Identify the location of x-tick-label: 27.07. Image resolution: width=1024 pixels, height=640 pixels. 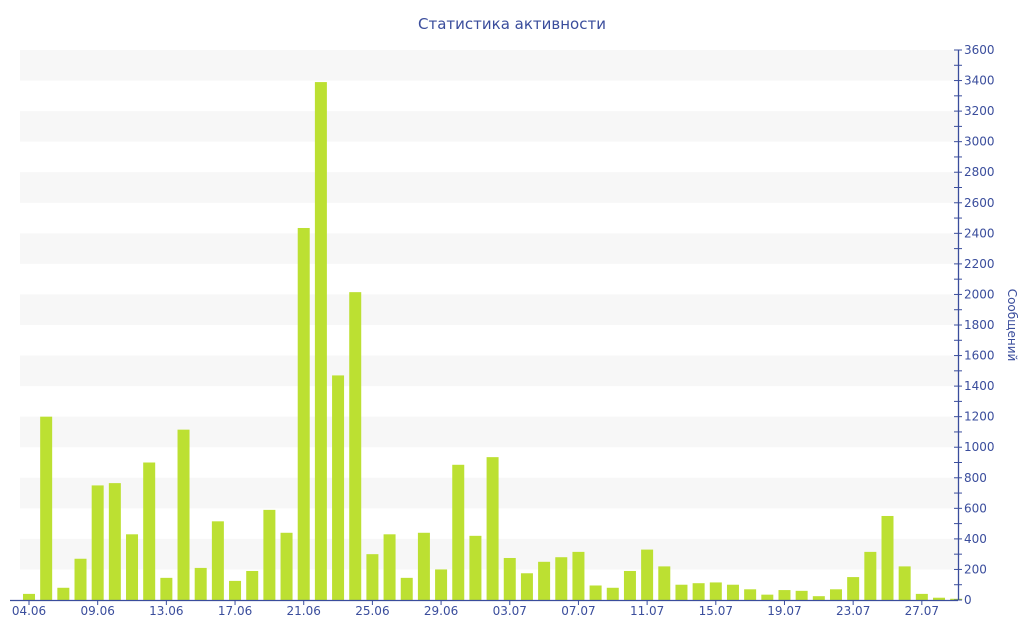
(922, 611).